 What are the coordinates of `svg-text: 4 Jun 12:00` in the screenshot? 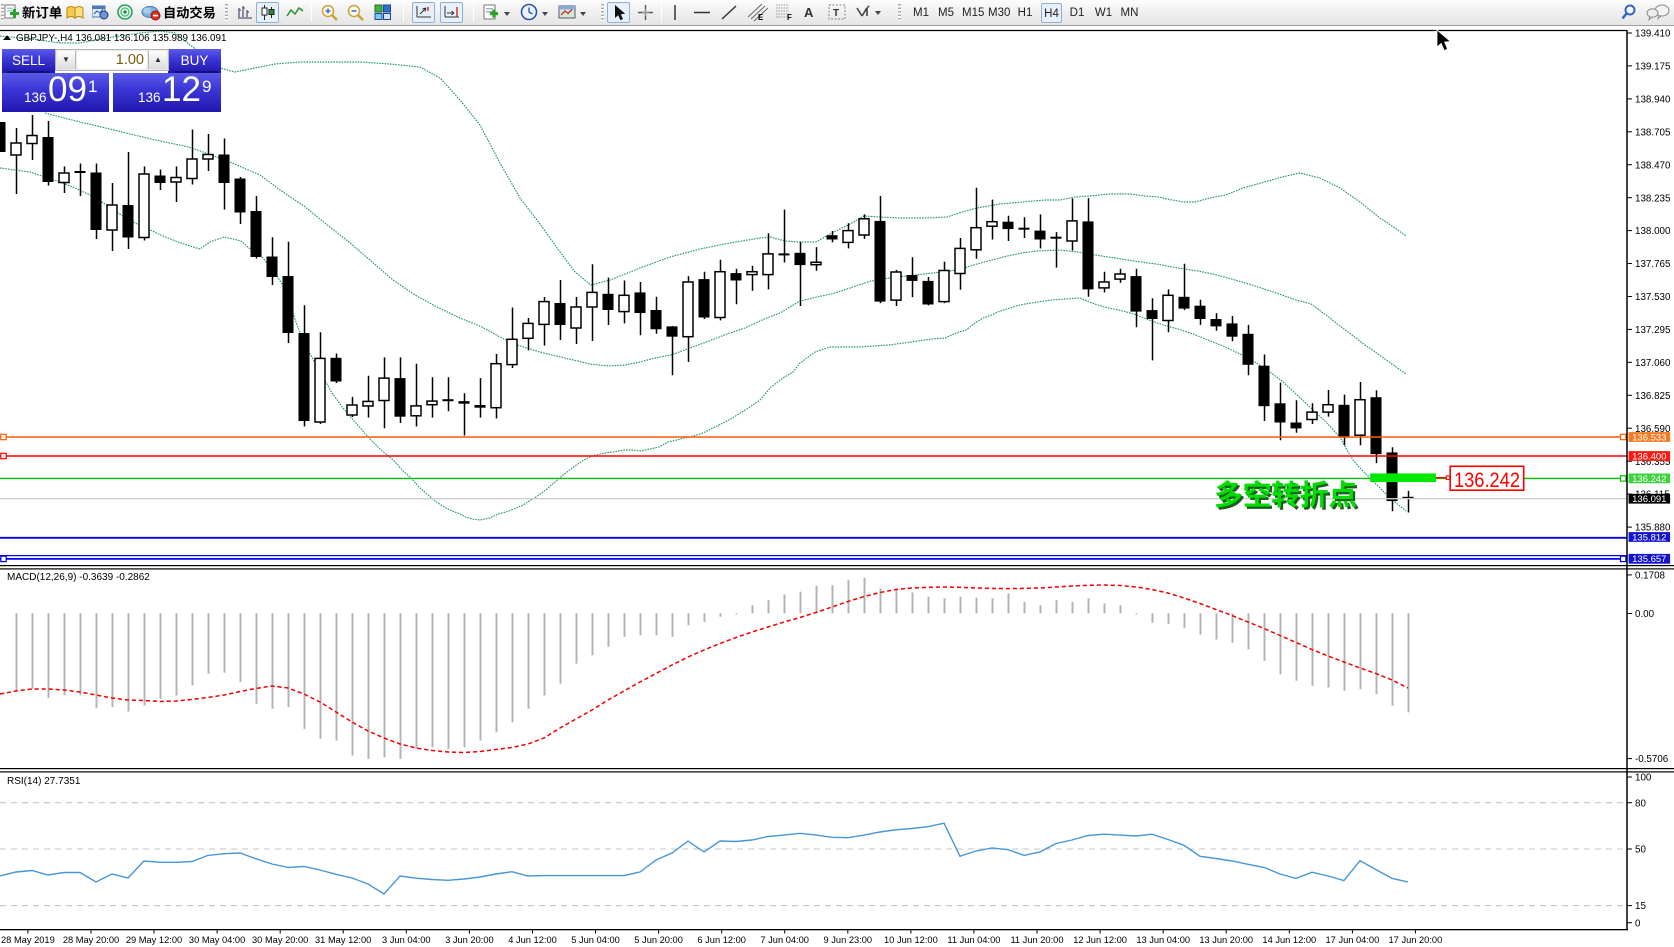 It's located at (532, 940).